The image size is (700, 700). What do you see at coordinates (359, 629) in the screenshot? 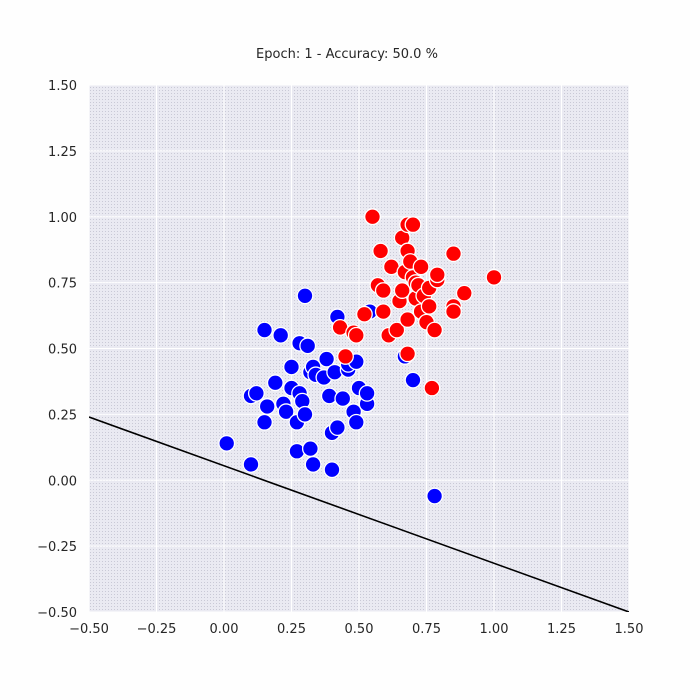
I see `x-tick-label: 0.50` at bounding box center [359, 629].